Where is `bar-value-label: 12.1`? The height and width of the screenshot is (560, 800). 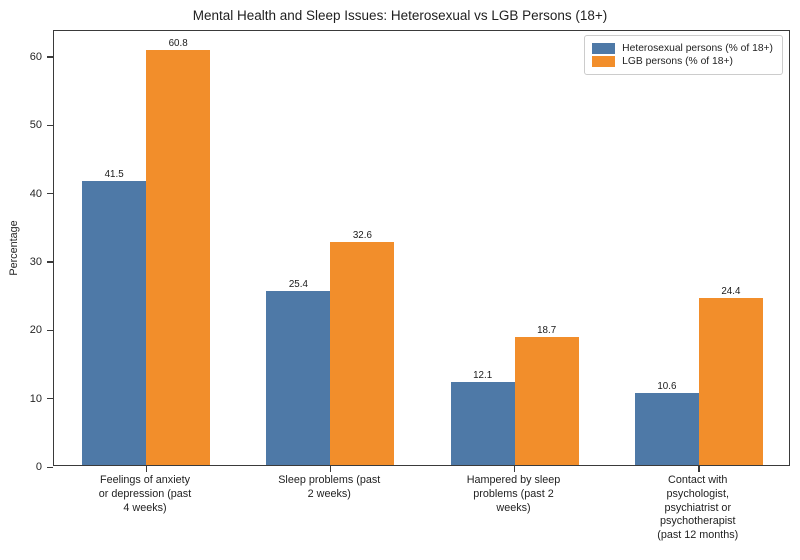 bar-value-label: 12.1 is located at coordinates (483, 376).